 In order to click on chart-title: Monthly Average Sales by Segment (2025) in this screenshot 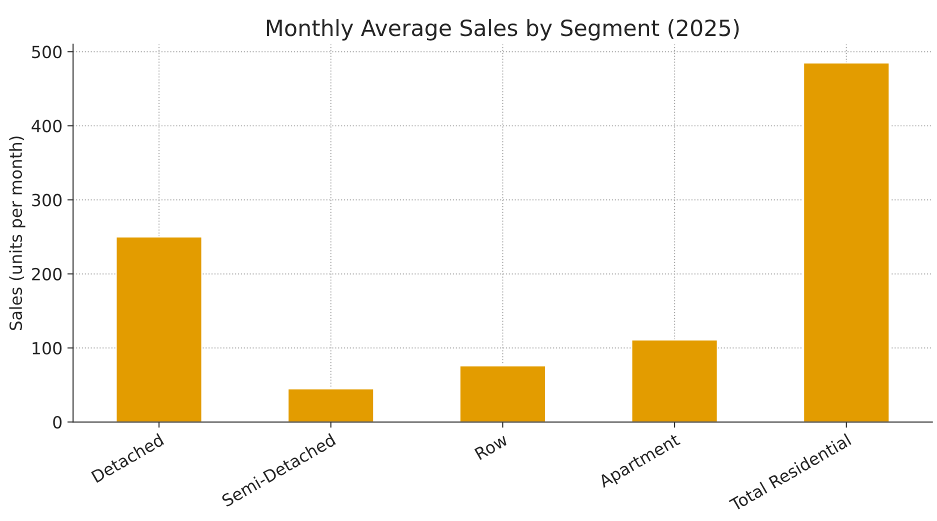, I will do `click(502, 30)`.